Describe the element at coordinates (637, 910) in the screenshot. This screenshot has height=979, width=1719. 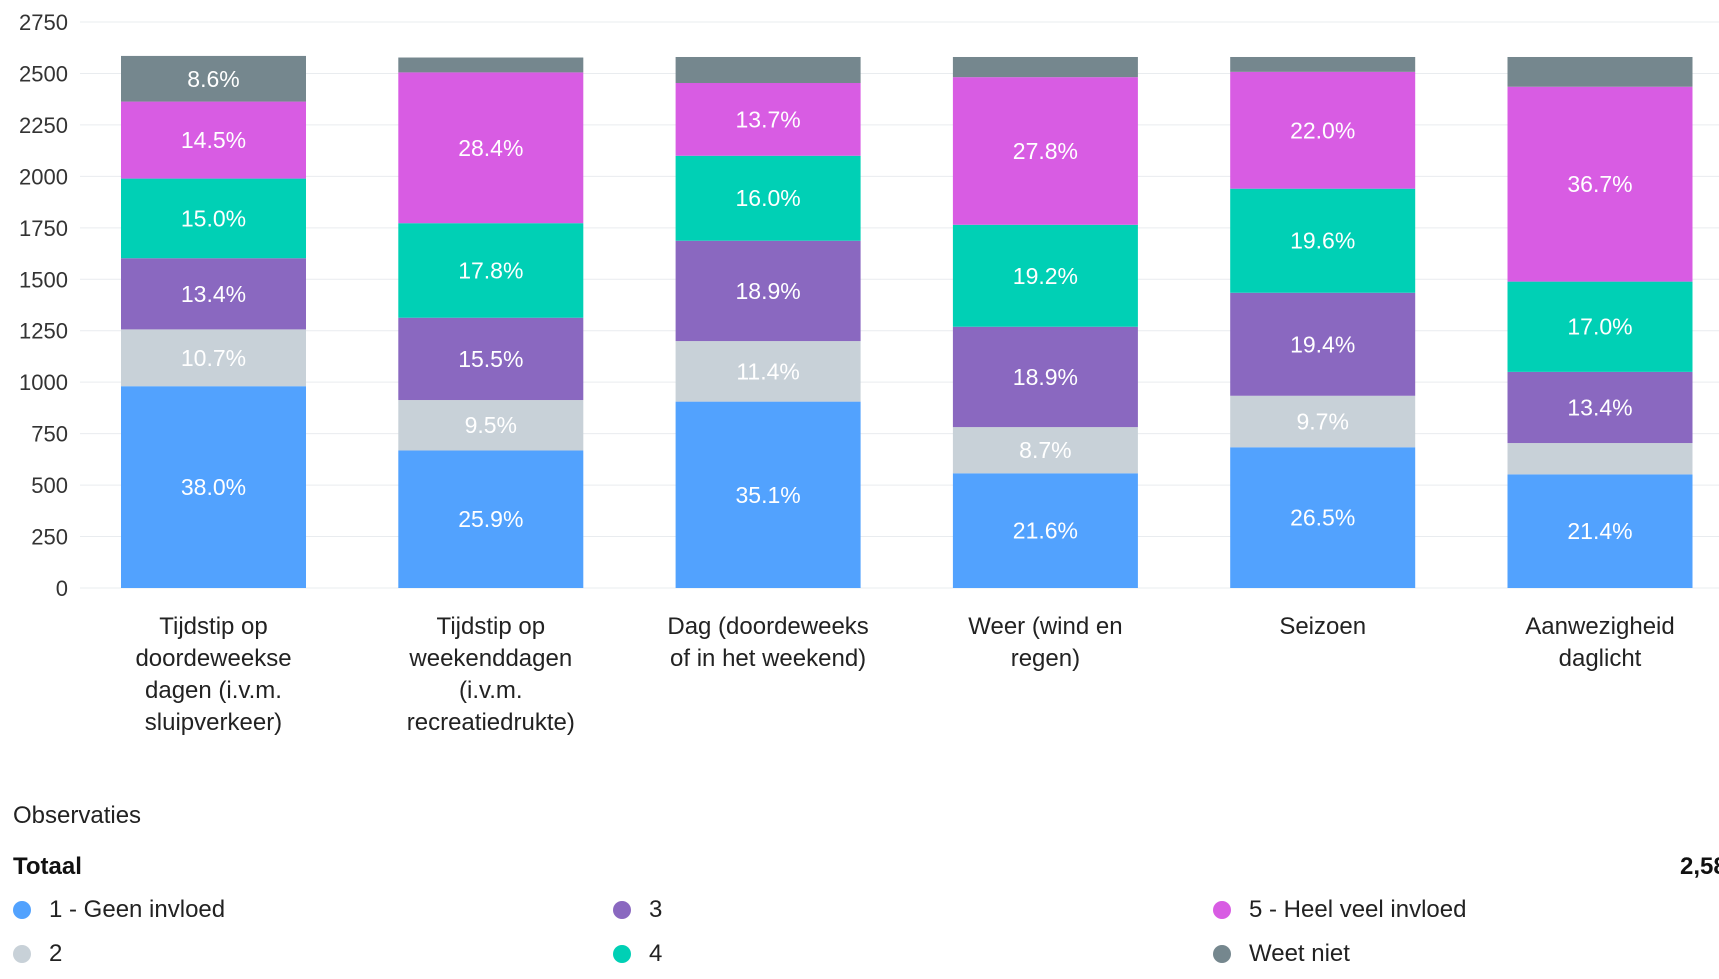
I see `legend-item: 3` at that location.